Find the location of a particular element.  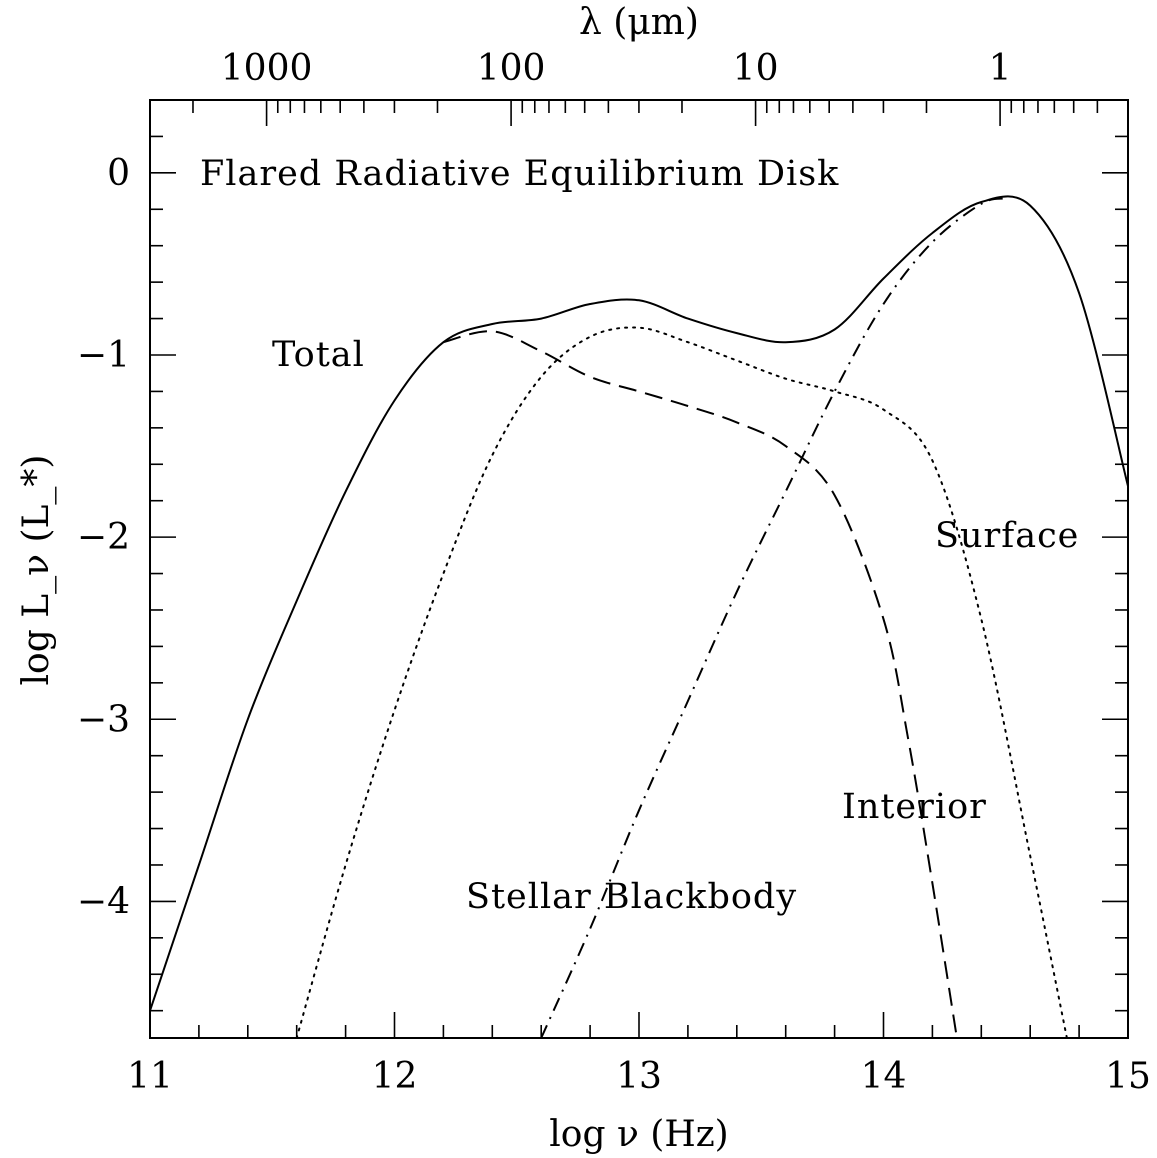

top-tick-label: 1 is located at coordinates (1000, 68).